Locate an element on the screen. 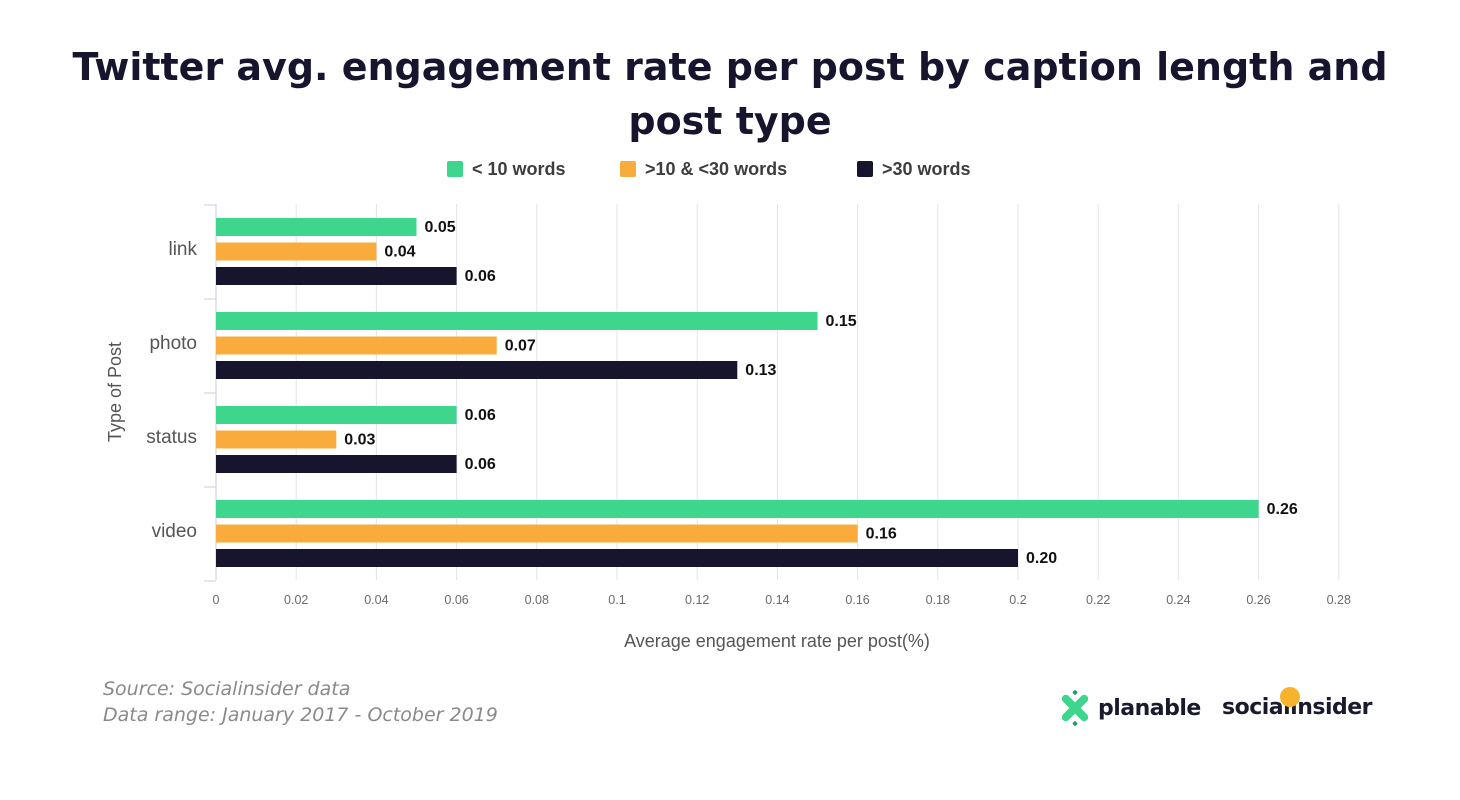 The image size is (1460, 800). data-label: 0.26 is located at coordinates (1282, 509).